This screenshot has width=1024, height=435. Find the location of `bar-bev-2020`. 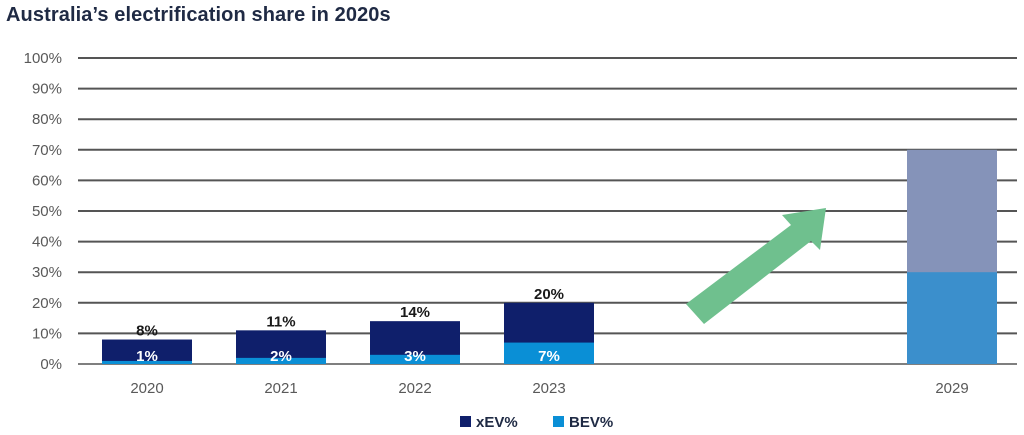

bar-bev-2020 is located at coordinates (147, 362).